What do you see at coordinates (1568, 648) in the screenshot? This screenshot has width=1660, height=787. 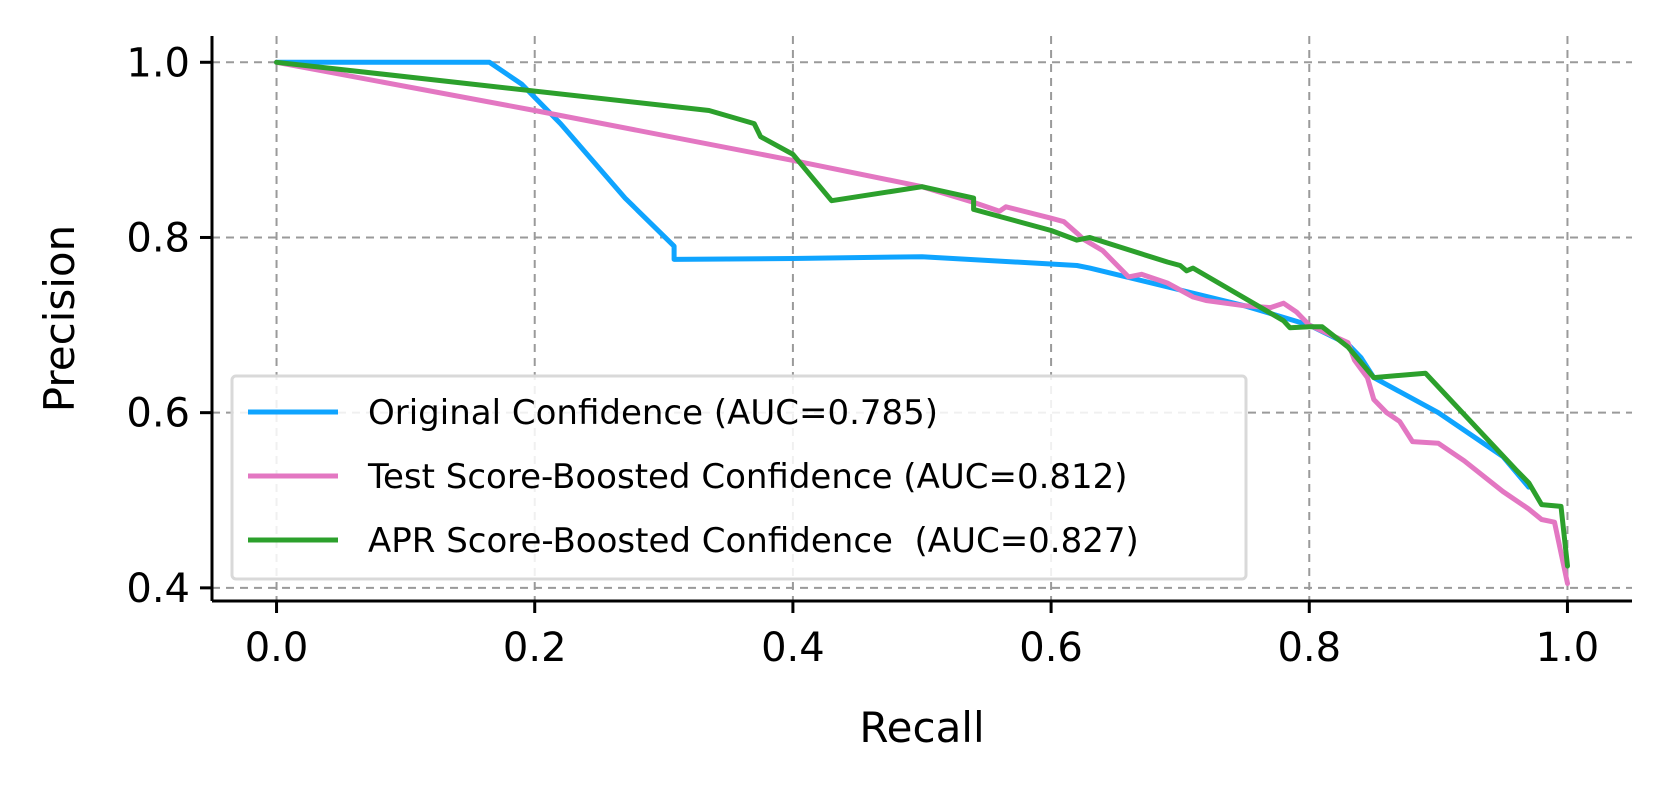 I see `x-tick-label: 1.0` at bounding box center [1568, 648].